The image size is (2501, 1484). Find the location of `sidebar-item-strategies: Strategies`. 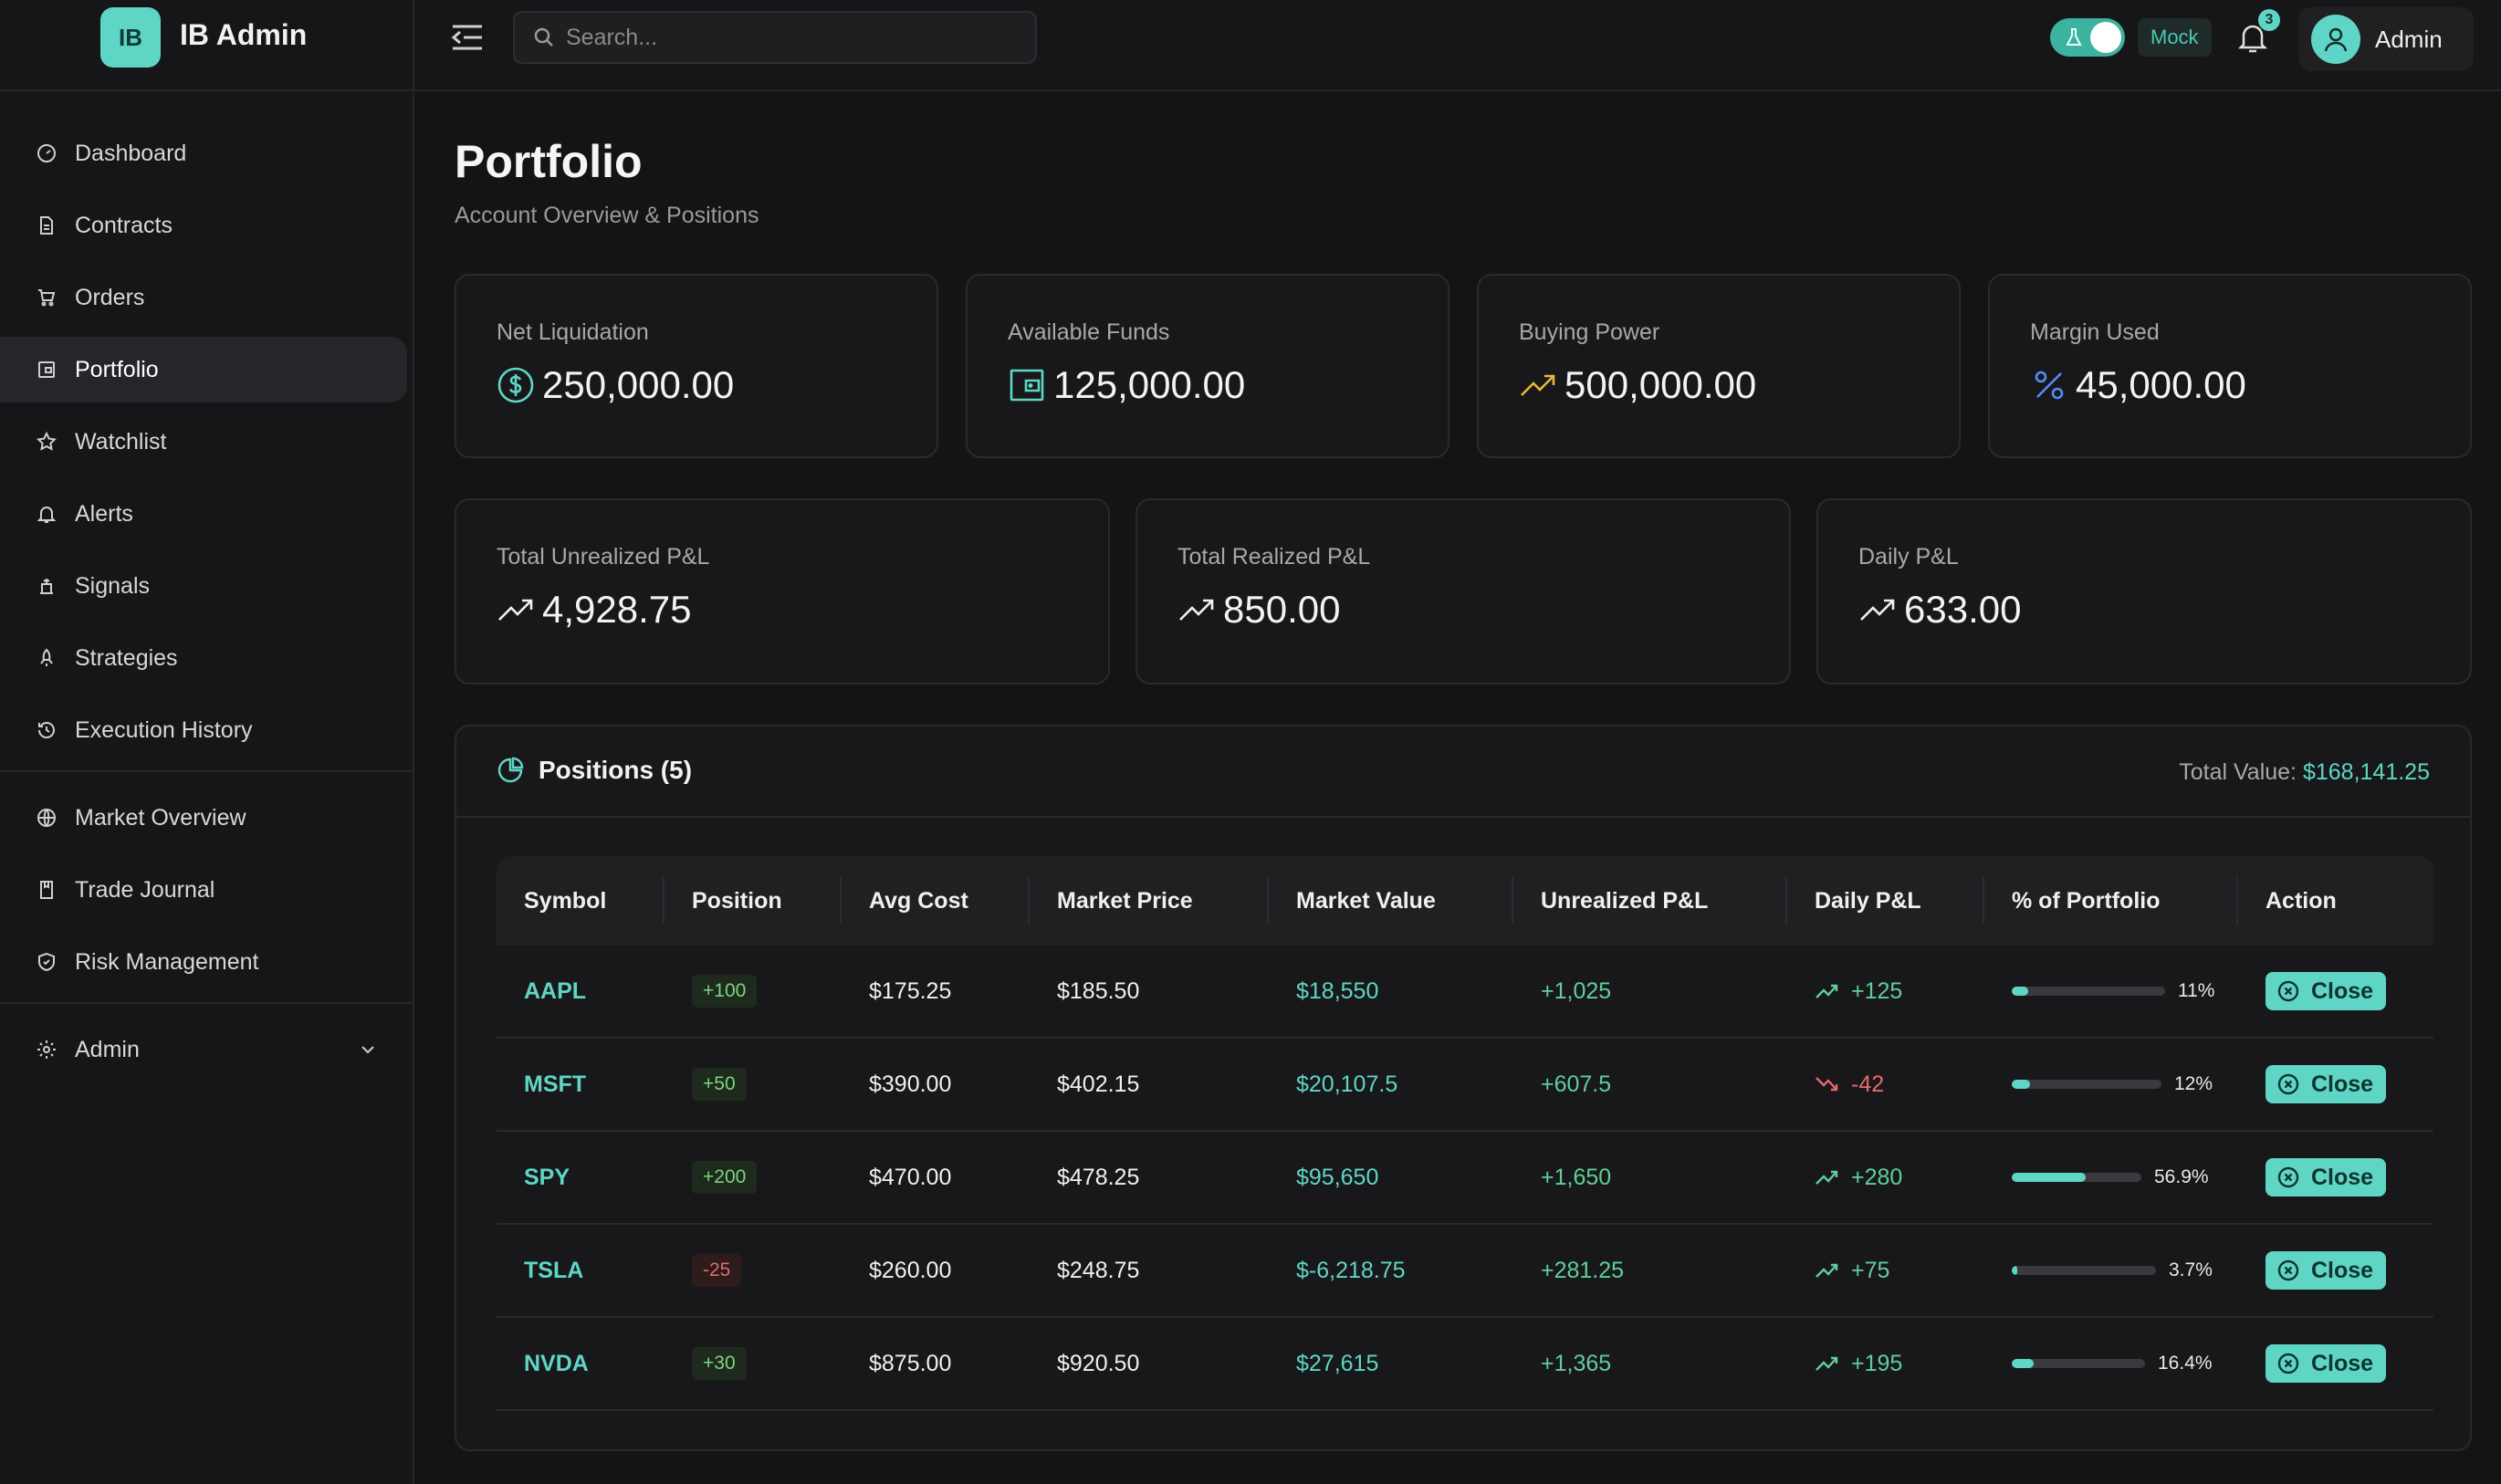

sidebar-item-strategies: Strategies is located at coordinates (204, 658).